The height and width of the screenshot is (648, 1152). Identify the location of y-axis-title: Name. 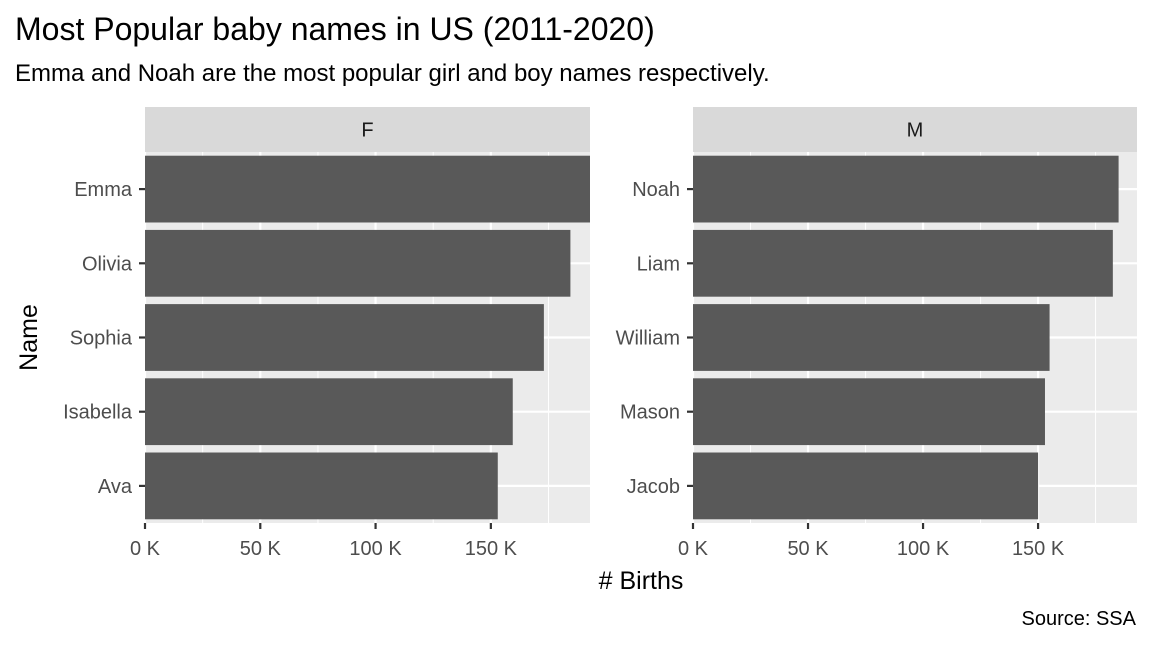
(29, 337).